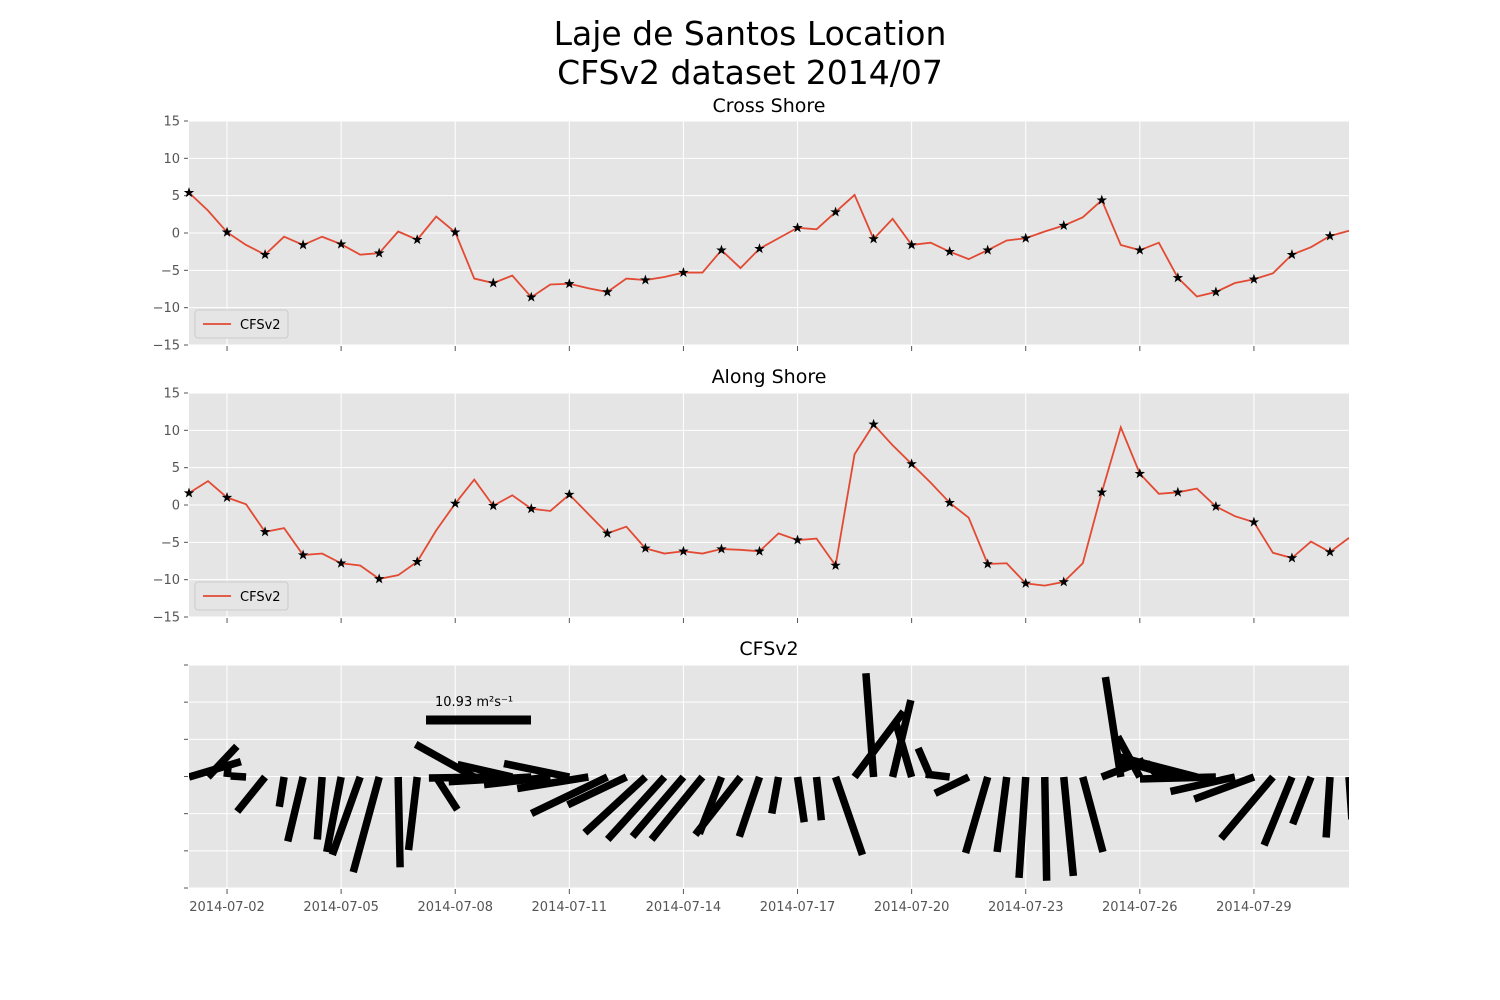 The image size is (1500, 1000). What do you see at coordinates (1254, 907) in the screenshot?
I see `x-tick-label: 2014-07-29` at bounding box center [1254, 907].